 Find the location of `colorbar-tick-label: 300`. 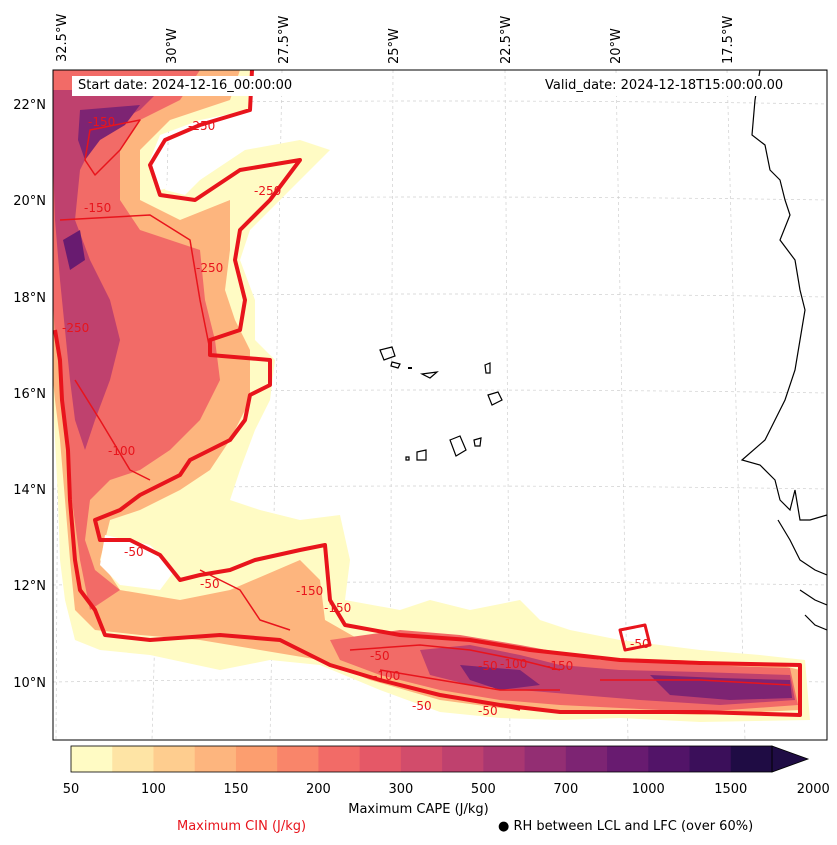

colorbar-tick-label: 300 is located at coordinates (401, 789).